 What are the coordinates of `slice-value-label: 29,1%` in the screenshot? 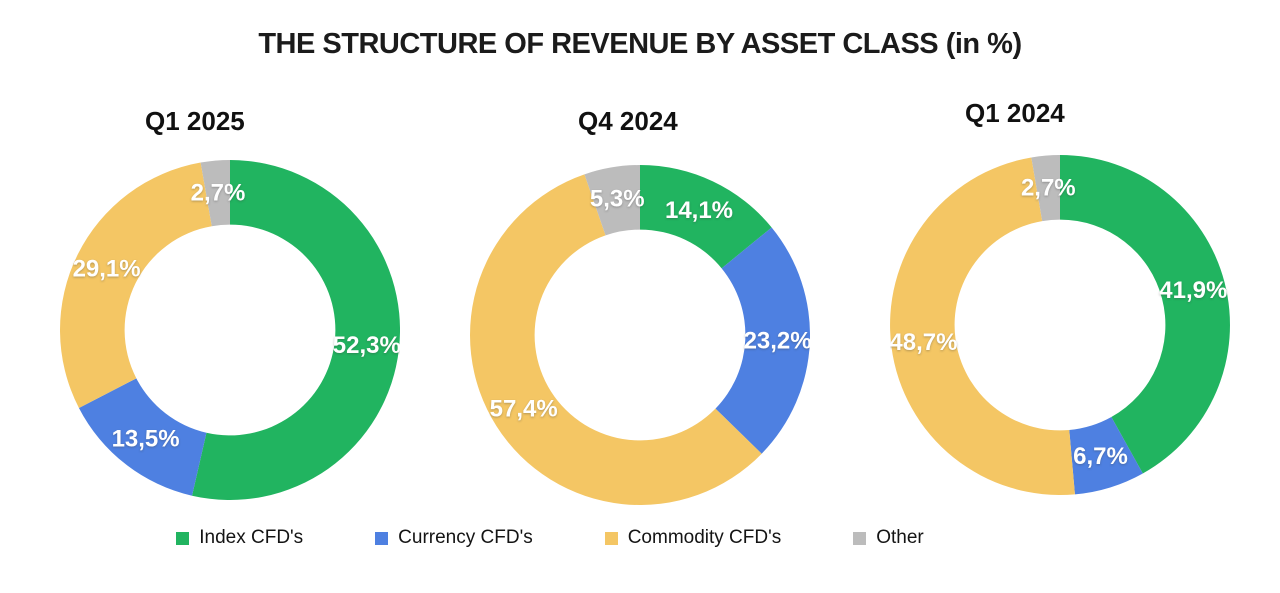 It's located at (107, 268).